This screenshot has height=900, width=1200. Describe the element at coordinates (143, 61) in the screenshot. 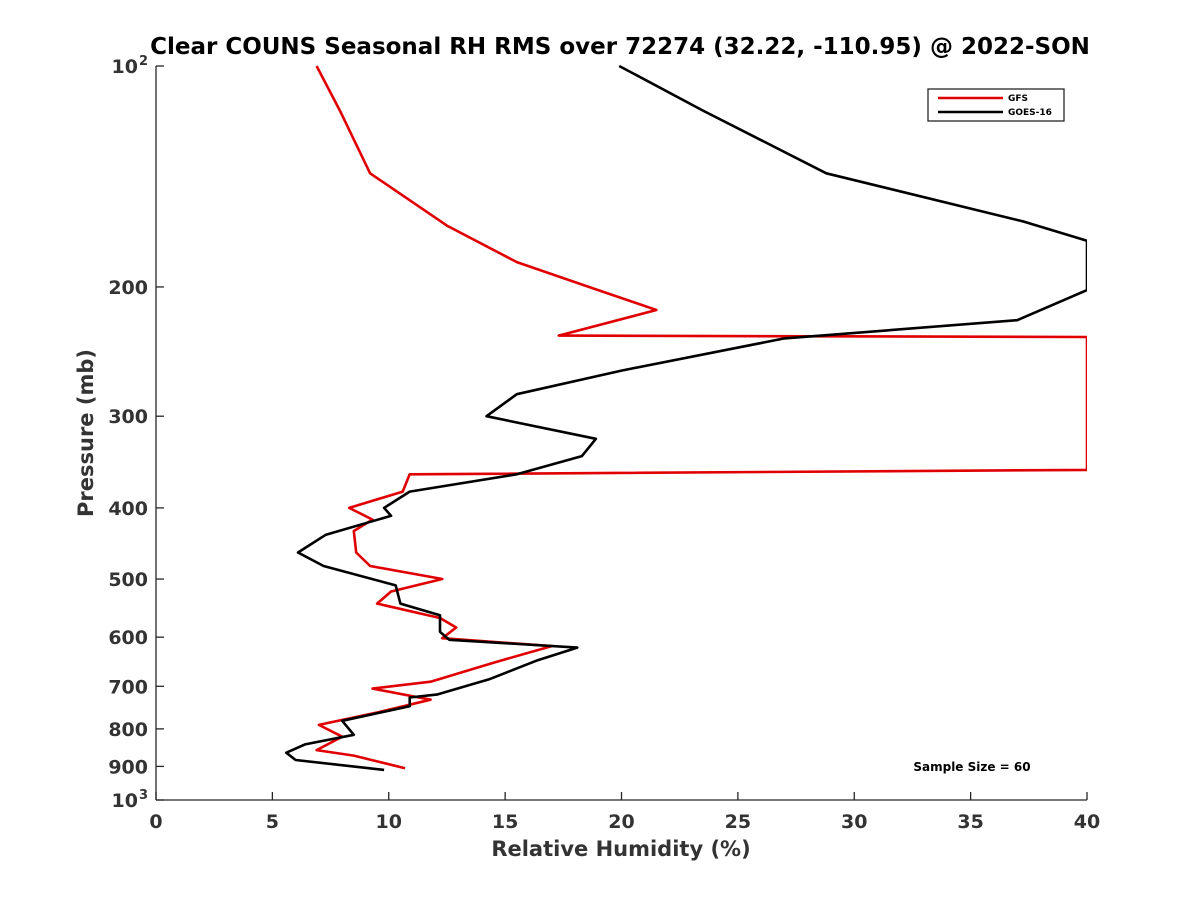

I see `y-tick-exponent: 2` at that location.